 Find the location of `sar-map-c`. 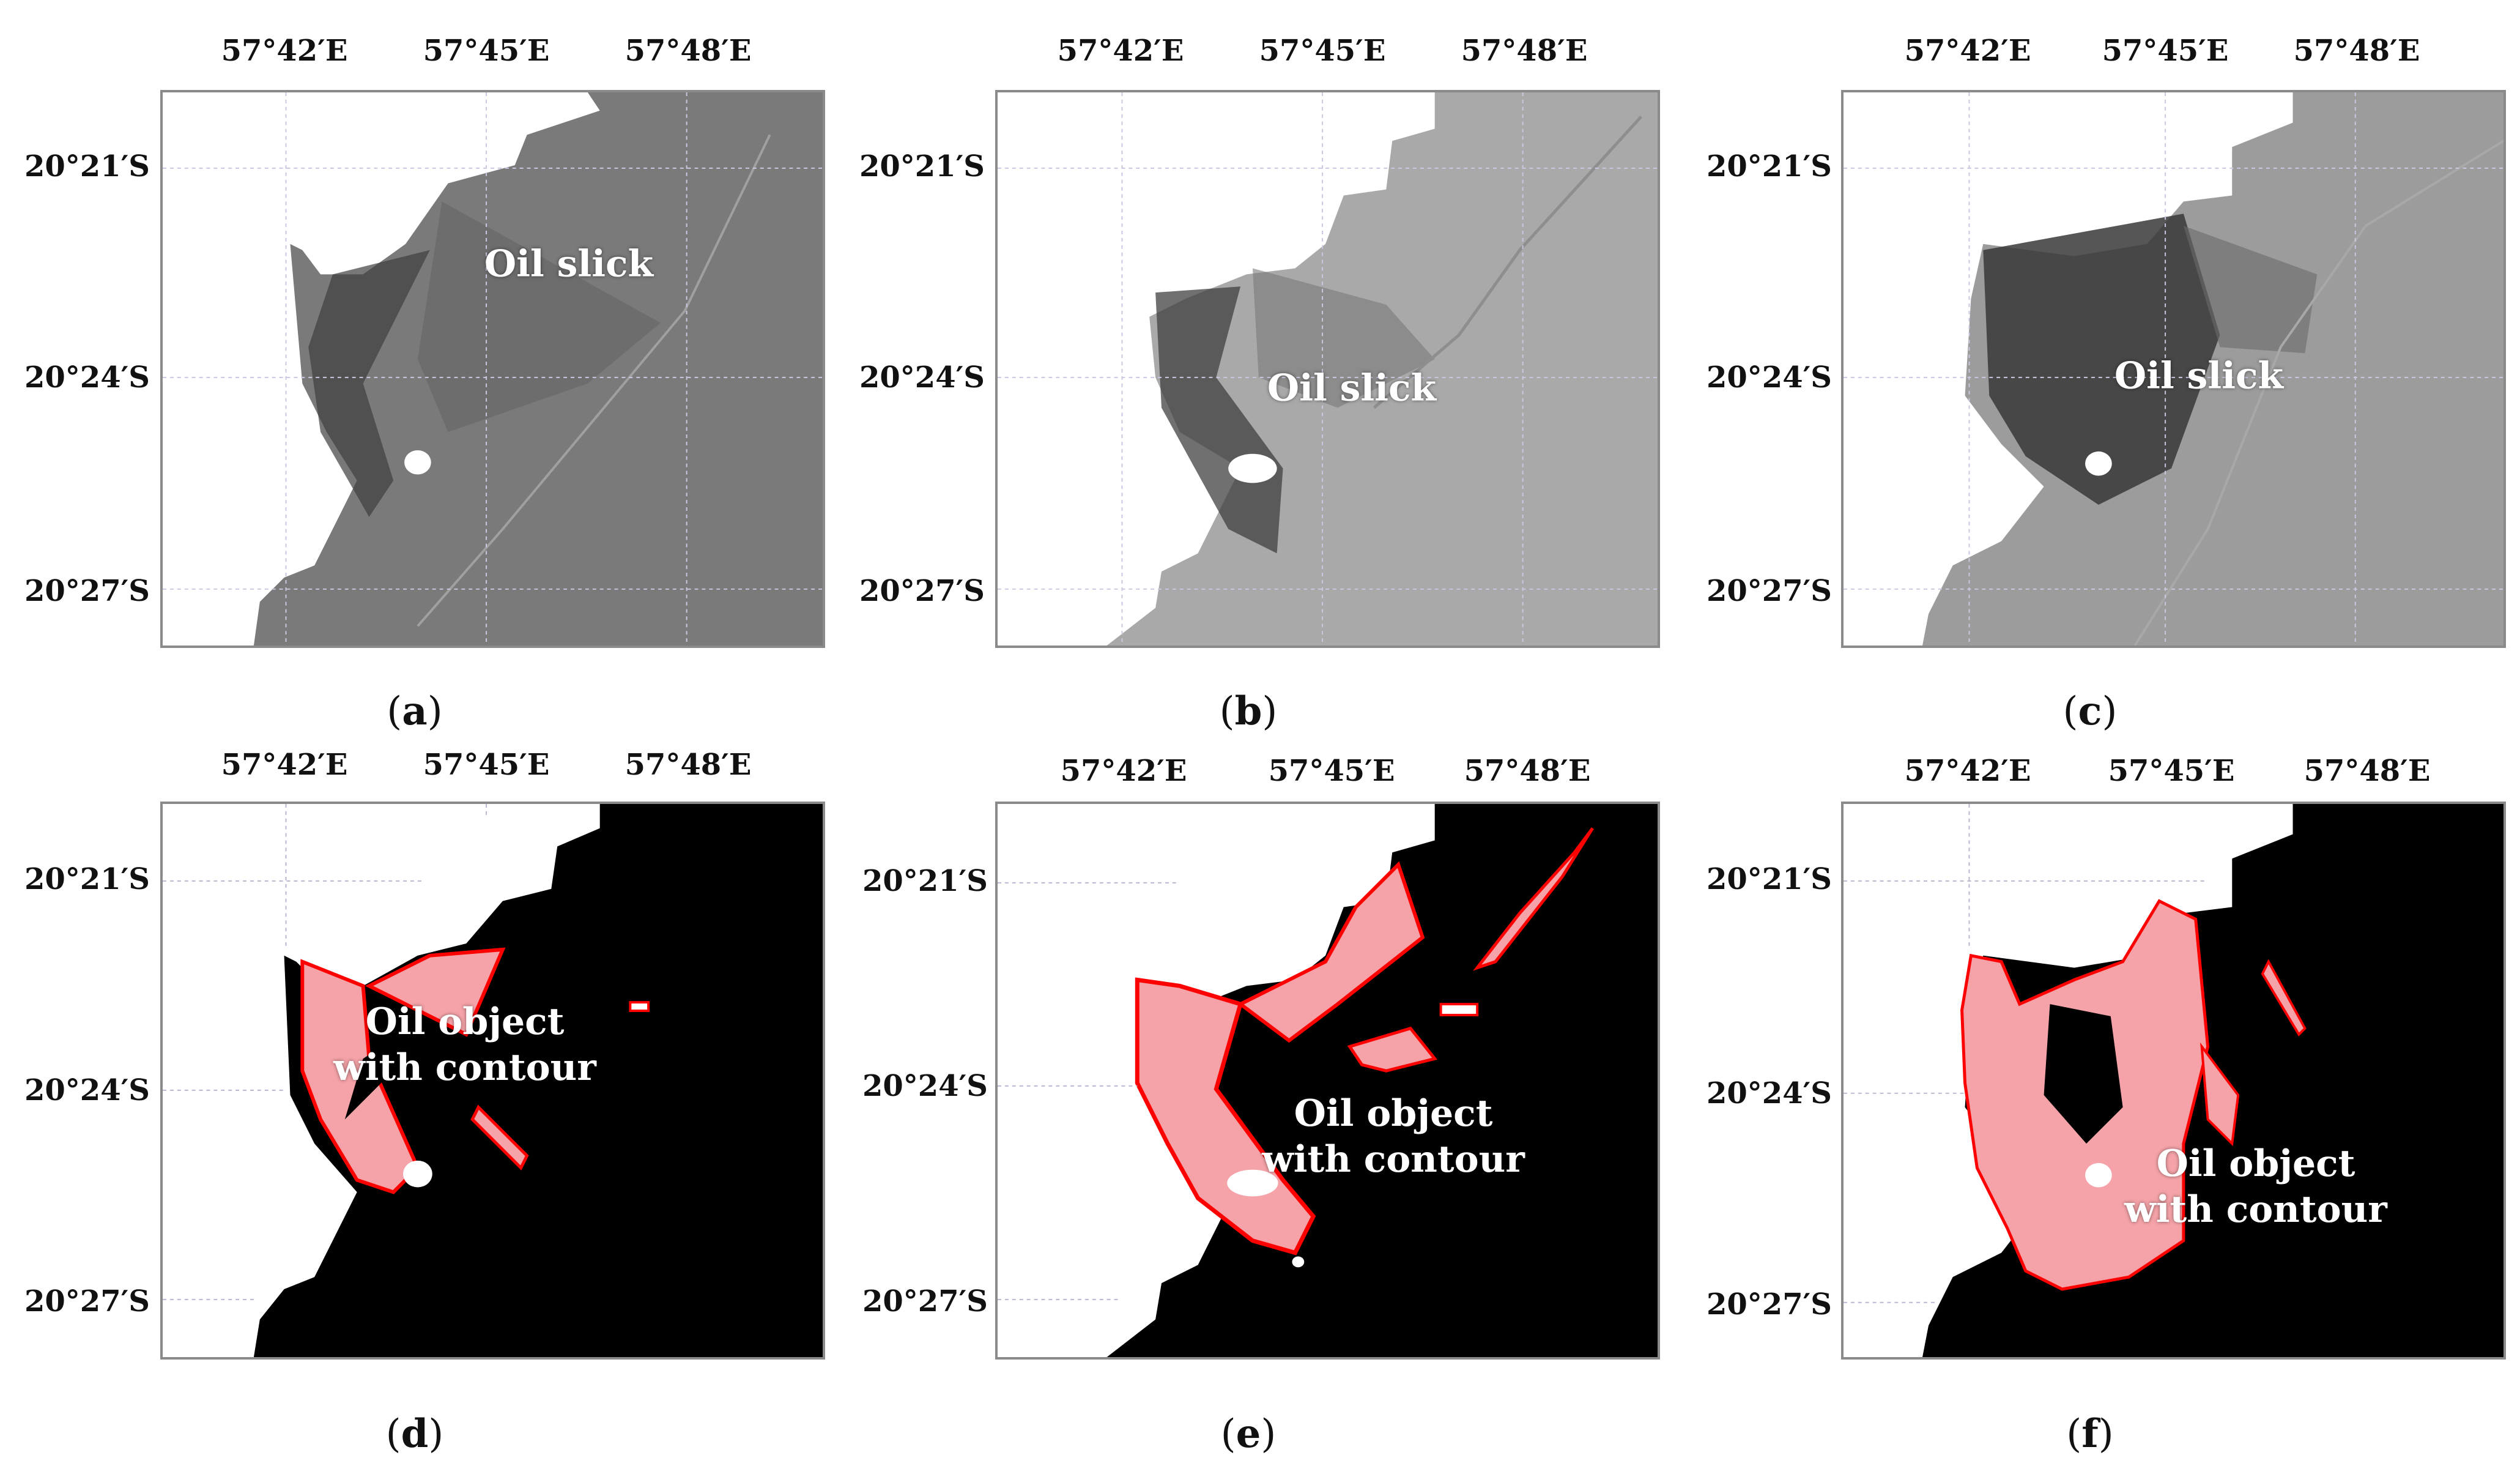

sar-map-c is located at coordinates (2173, 369).